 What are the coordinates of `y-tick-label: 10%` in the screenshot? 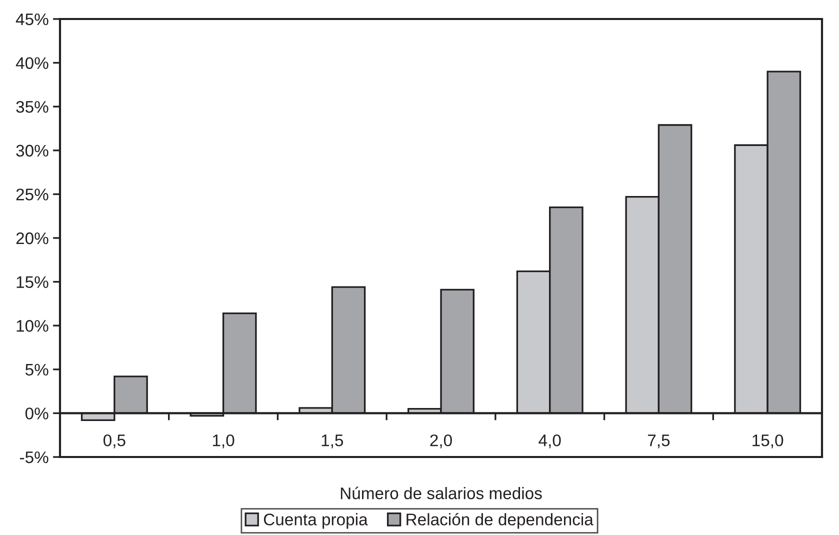 It's located at (32, 326).